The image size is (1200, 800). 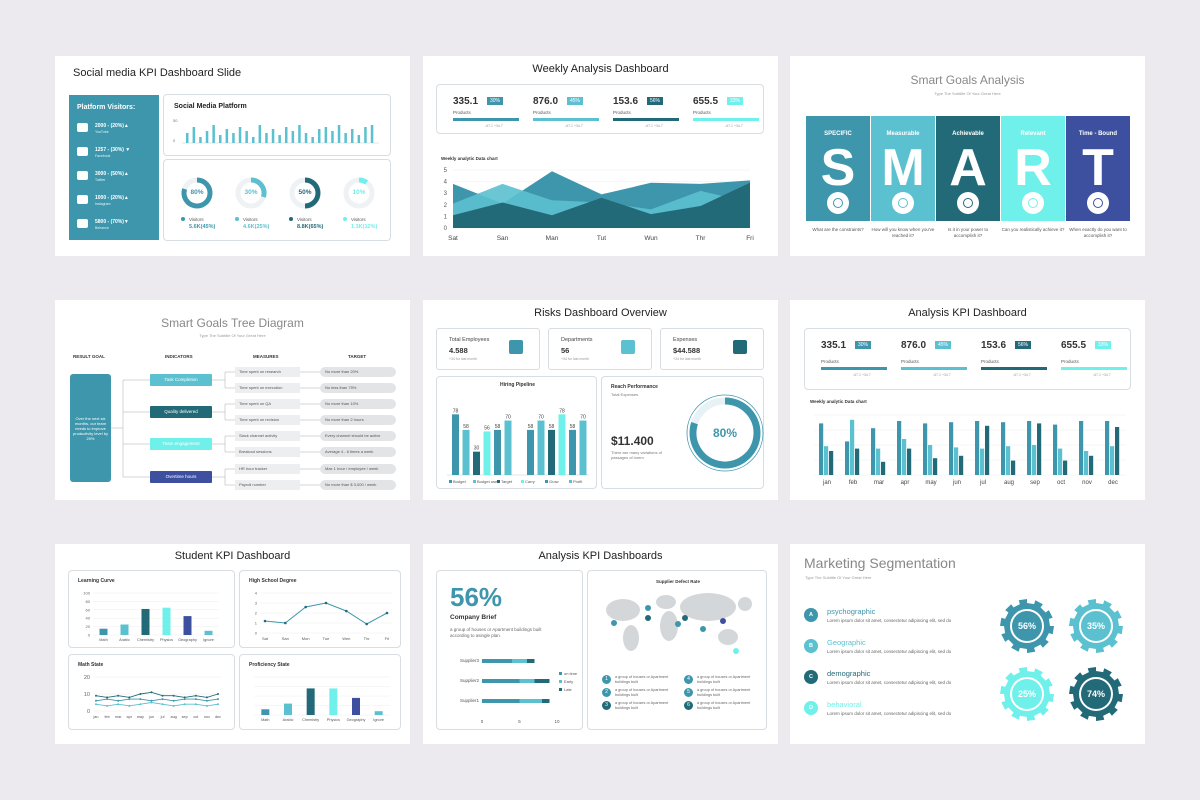 I want to click on segment-name: behavioral, so click(x=844, y=704).